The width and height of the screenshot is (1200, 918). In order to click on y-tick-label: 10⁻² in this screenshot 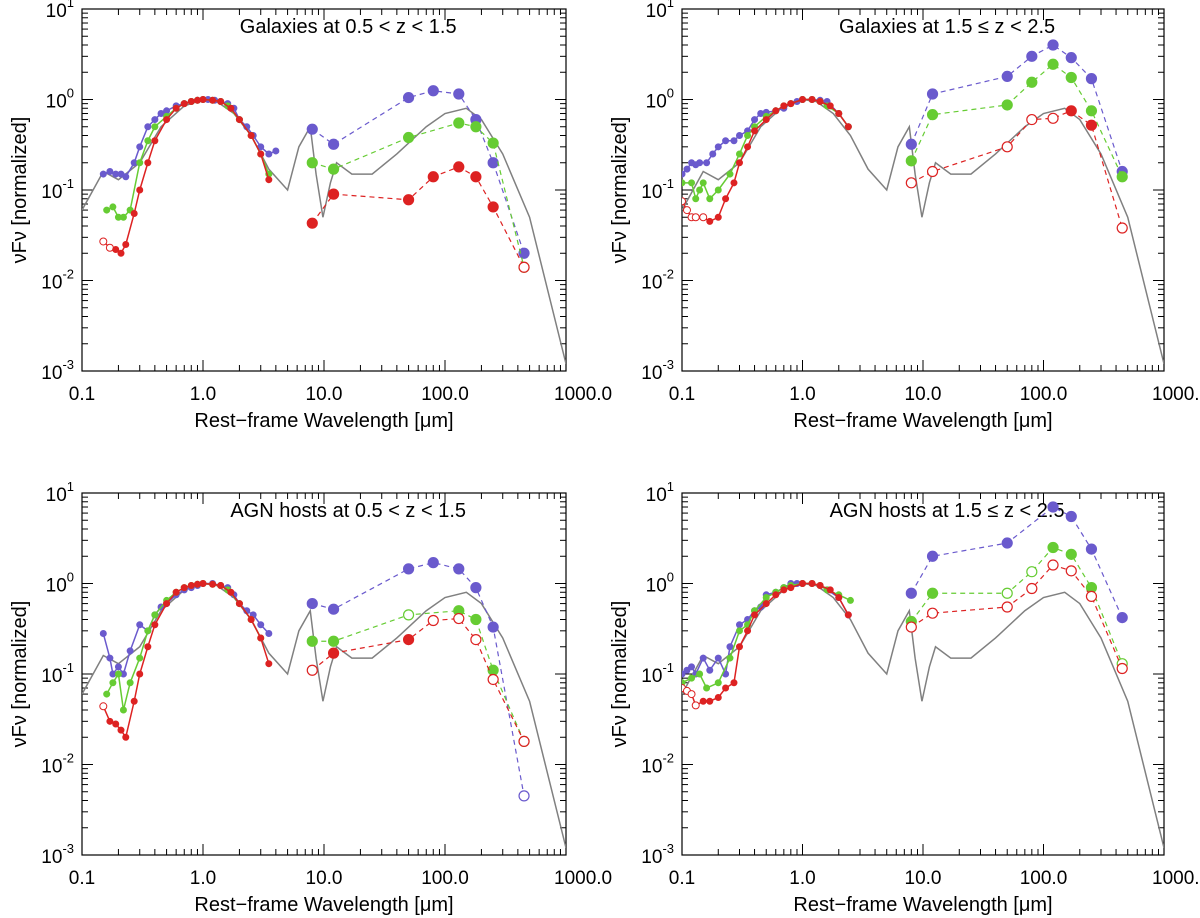, I will do `click(57, 280)`.